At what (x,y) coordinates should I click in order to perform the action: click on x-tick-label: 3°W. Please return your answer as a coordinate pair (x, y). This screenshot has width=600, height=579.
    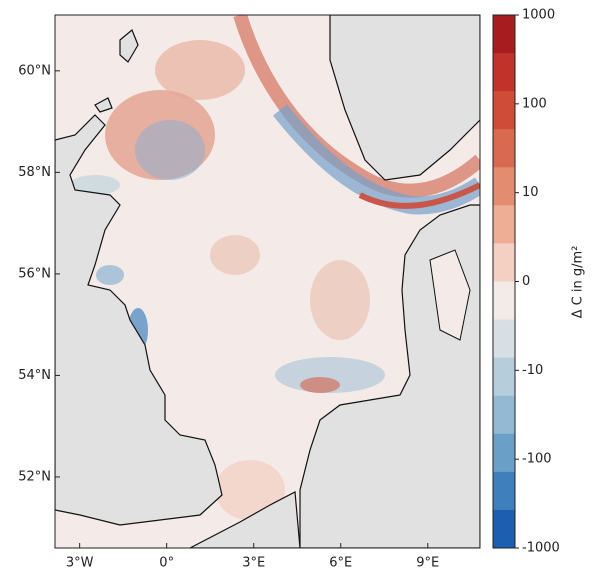
    Looking at the image, I should click on (80, 563).